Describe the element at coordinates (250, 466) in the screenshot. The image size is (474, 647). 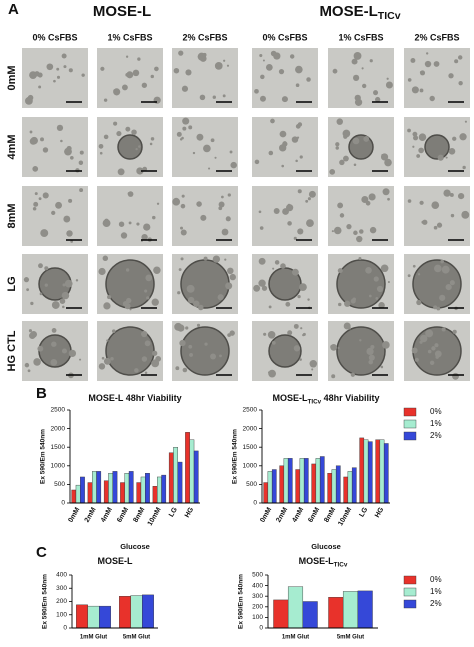
I see `y-tick-label: 1000` at that location.